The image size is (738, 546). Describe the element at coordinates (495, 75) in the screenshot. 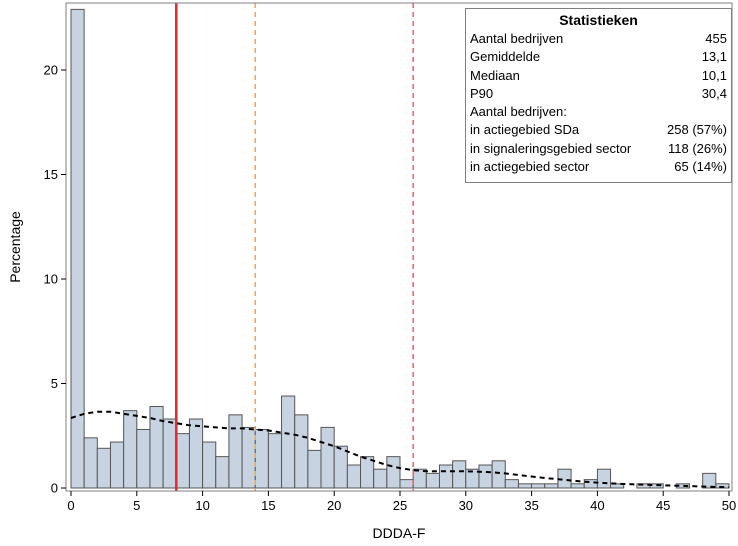

I see `statistics-label: Mediaan` at that location.